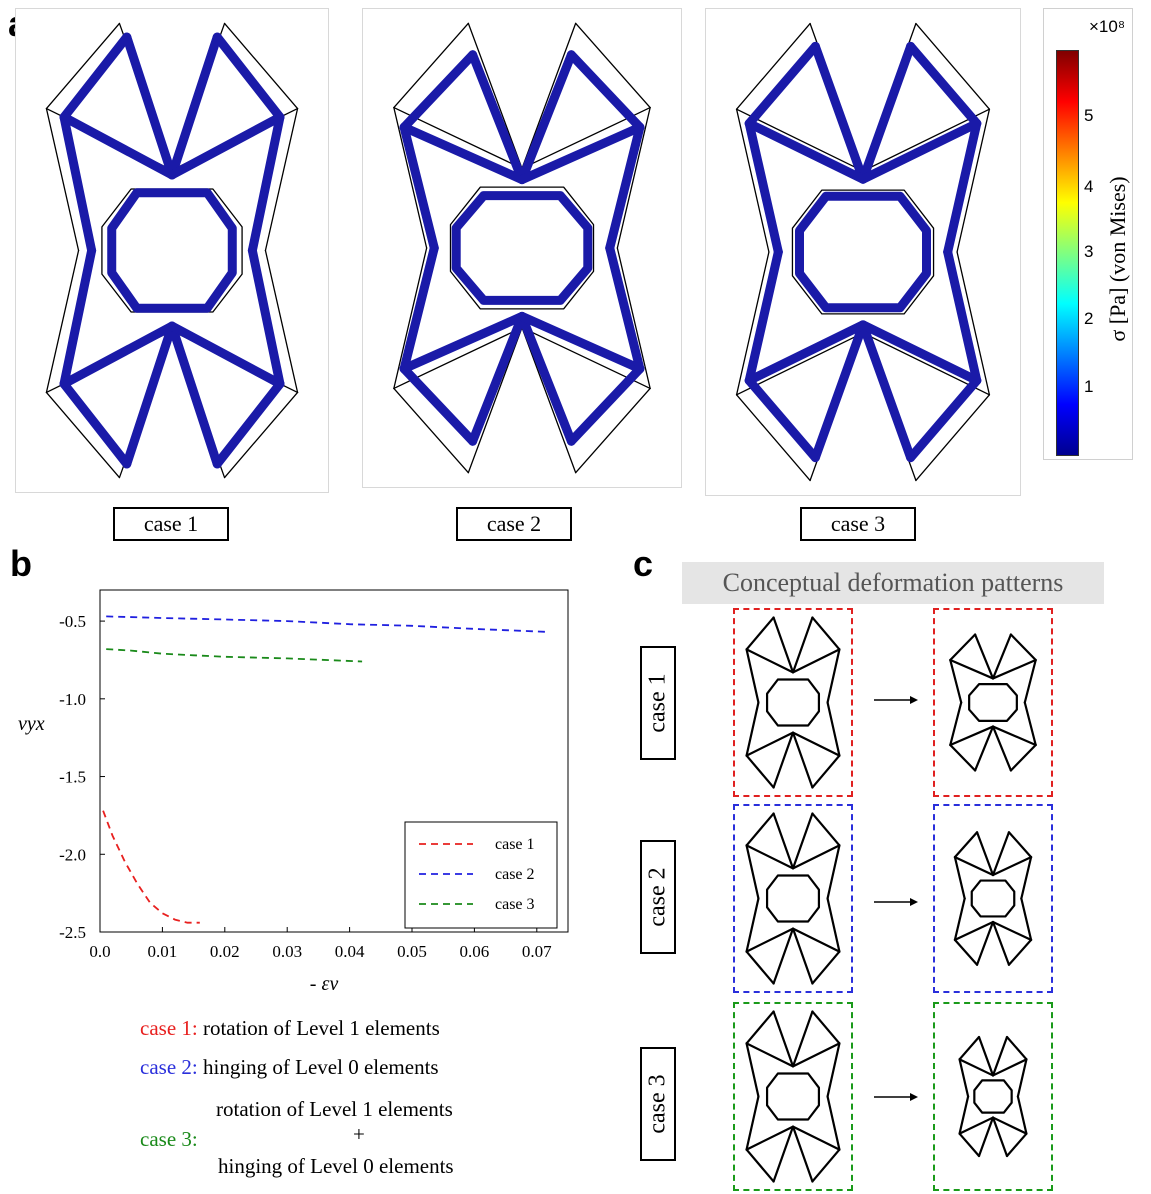  Describe the element at coordinates (328, 624) in the screenshot. I see `series-2-line` at that location.